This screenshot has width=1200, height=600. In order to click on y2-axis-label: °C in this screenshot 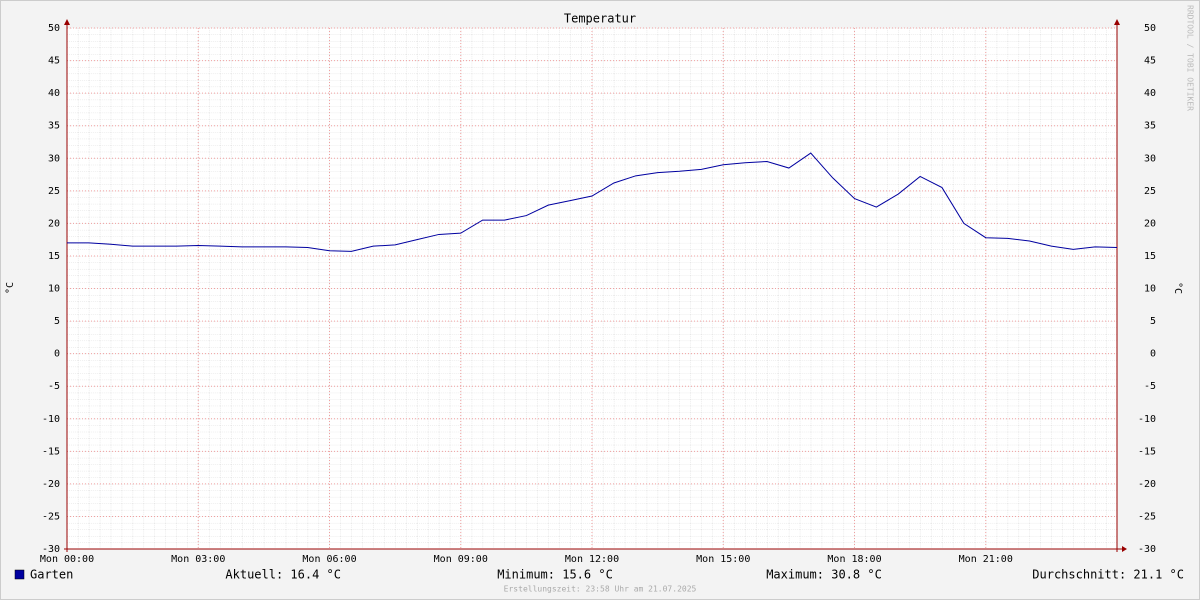, I will do `click(1177, 288)`.